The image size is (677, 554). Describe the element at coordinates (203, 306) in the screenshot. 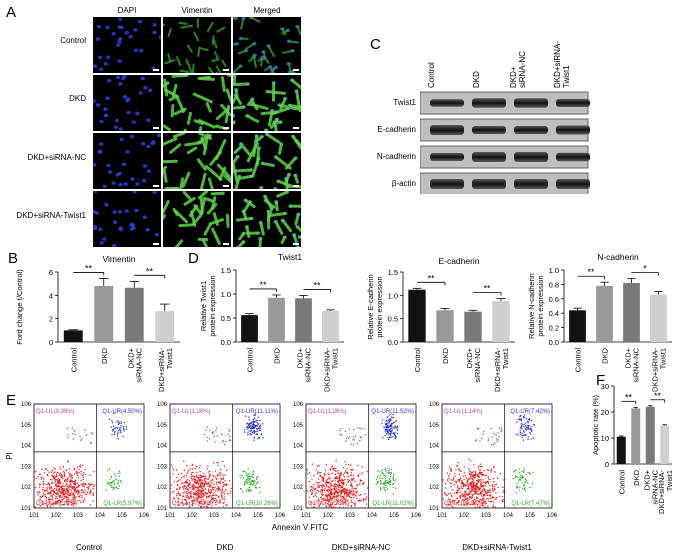

I see `y-axis-label: Relative Twist1` at that location.